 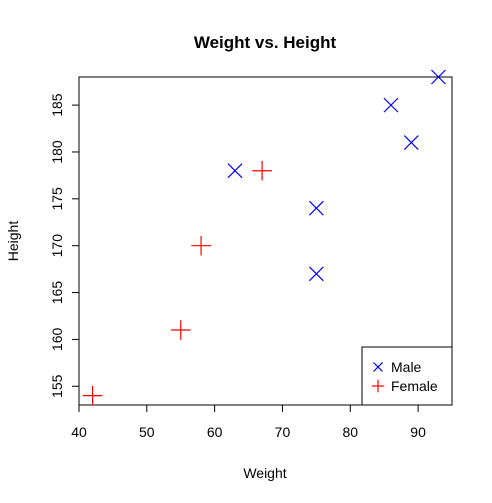 I want to click on x-tick-label: 60, so click(x=215, y=432).